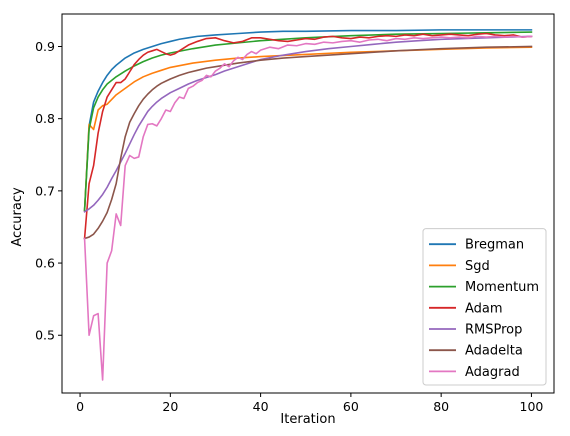  I want to click on x-tick-label: 100, so click(532, 406).